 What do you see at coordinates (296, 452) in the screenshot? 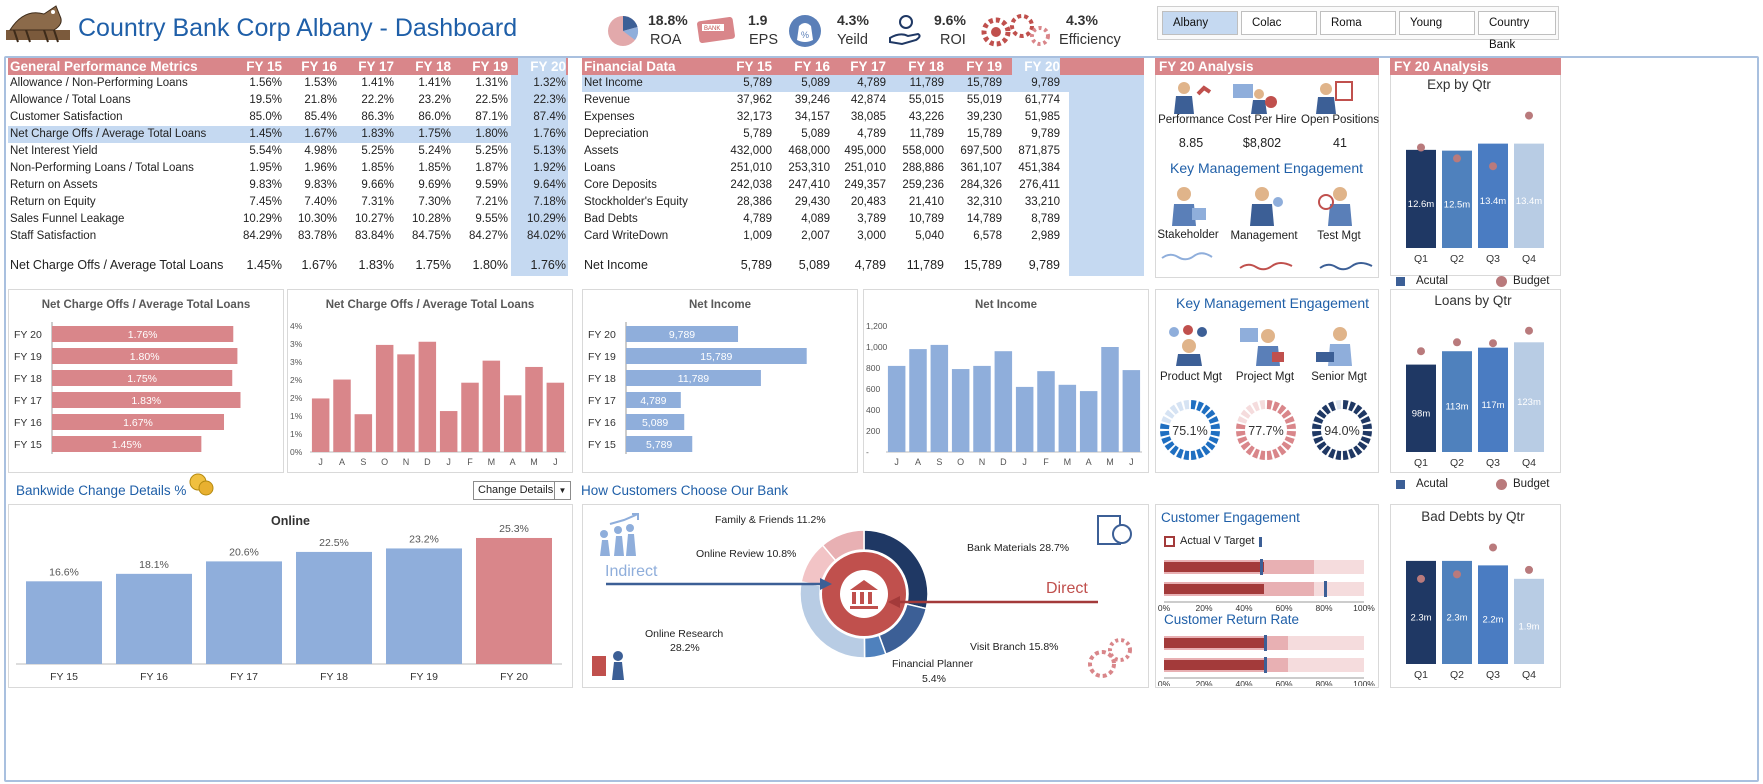
I see `nco-monthly-y-tick: 0%` at bounding box center [296, 452].